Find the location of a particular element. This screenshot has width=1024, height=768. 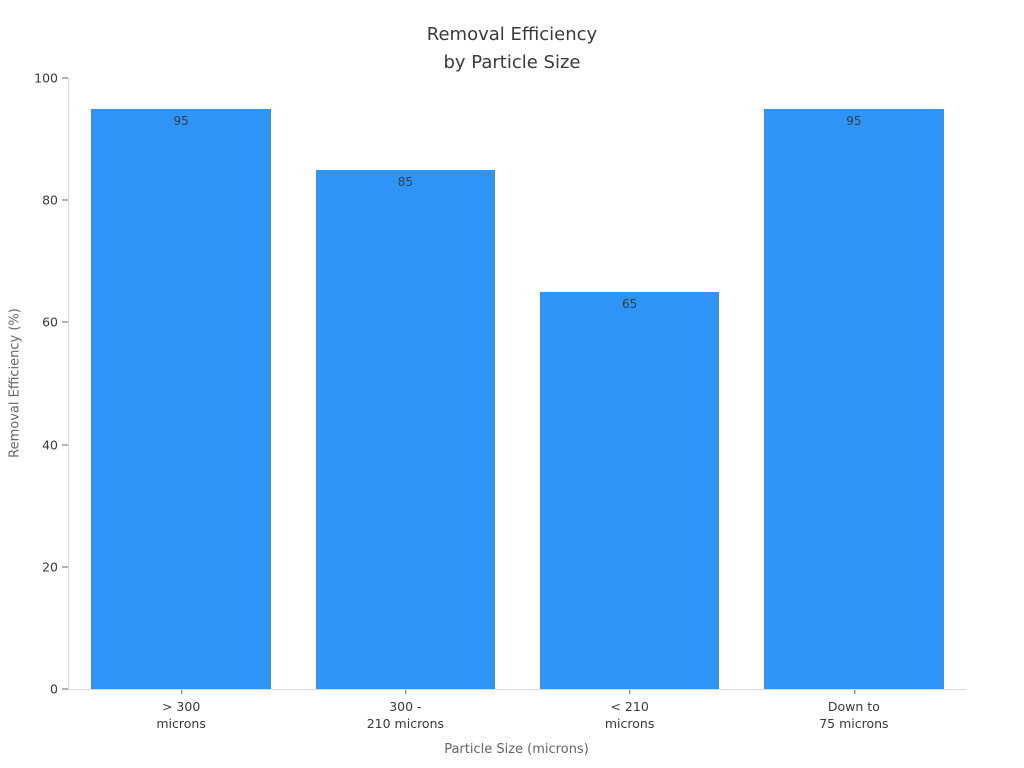

y-tick: 80 is located at coordinates (55, 200).